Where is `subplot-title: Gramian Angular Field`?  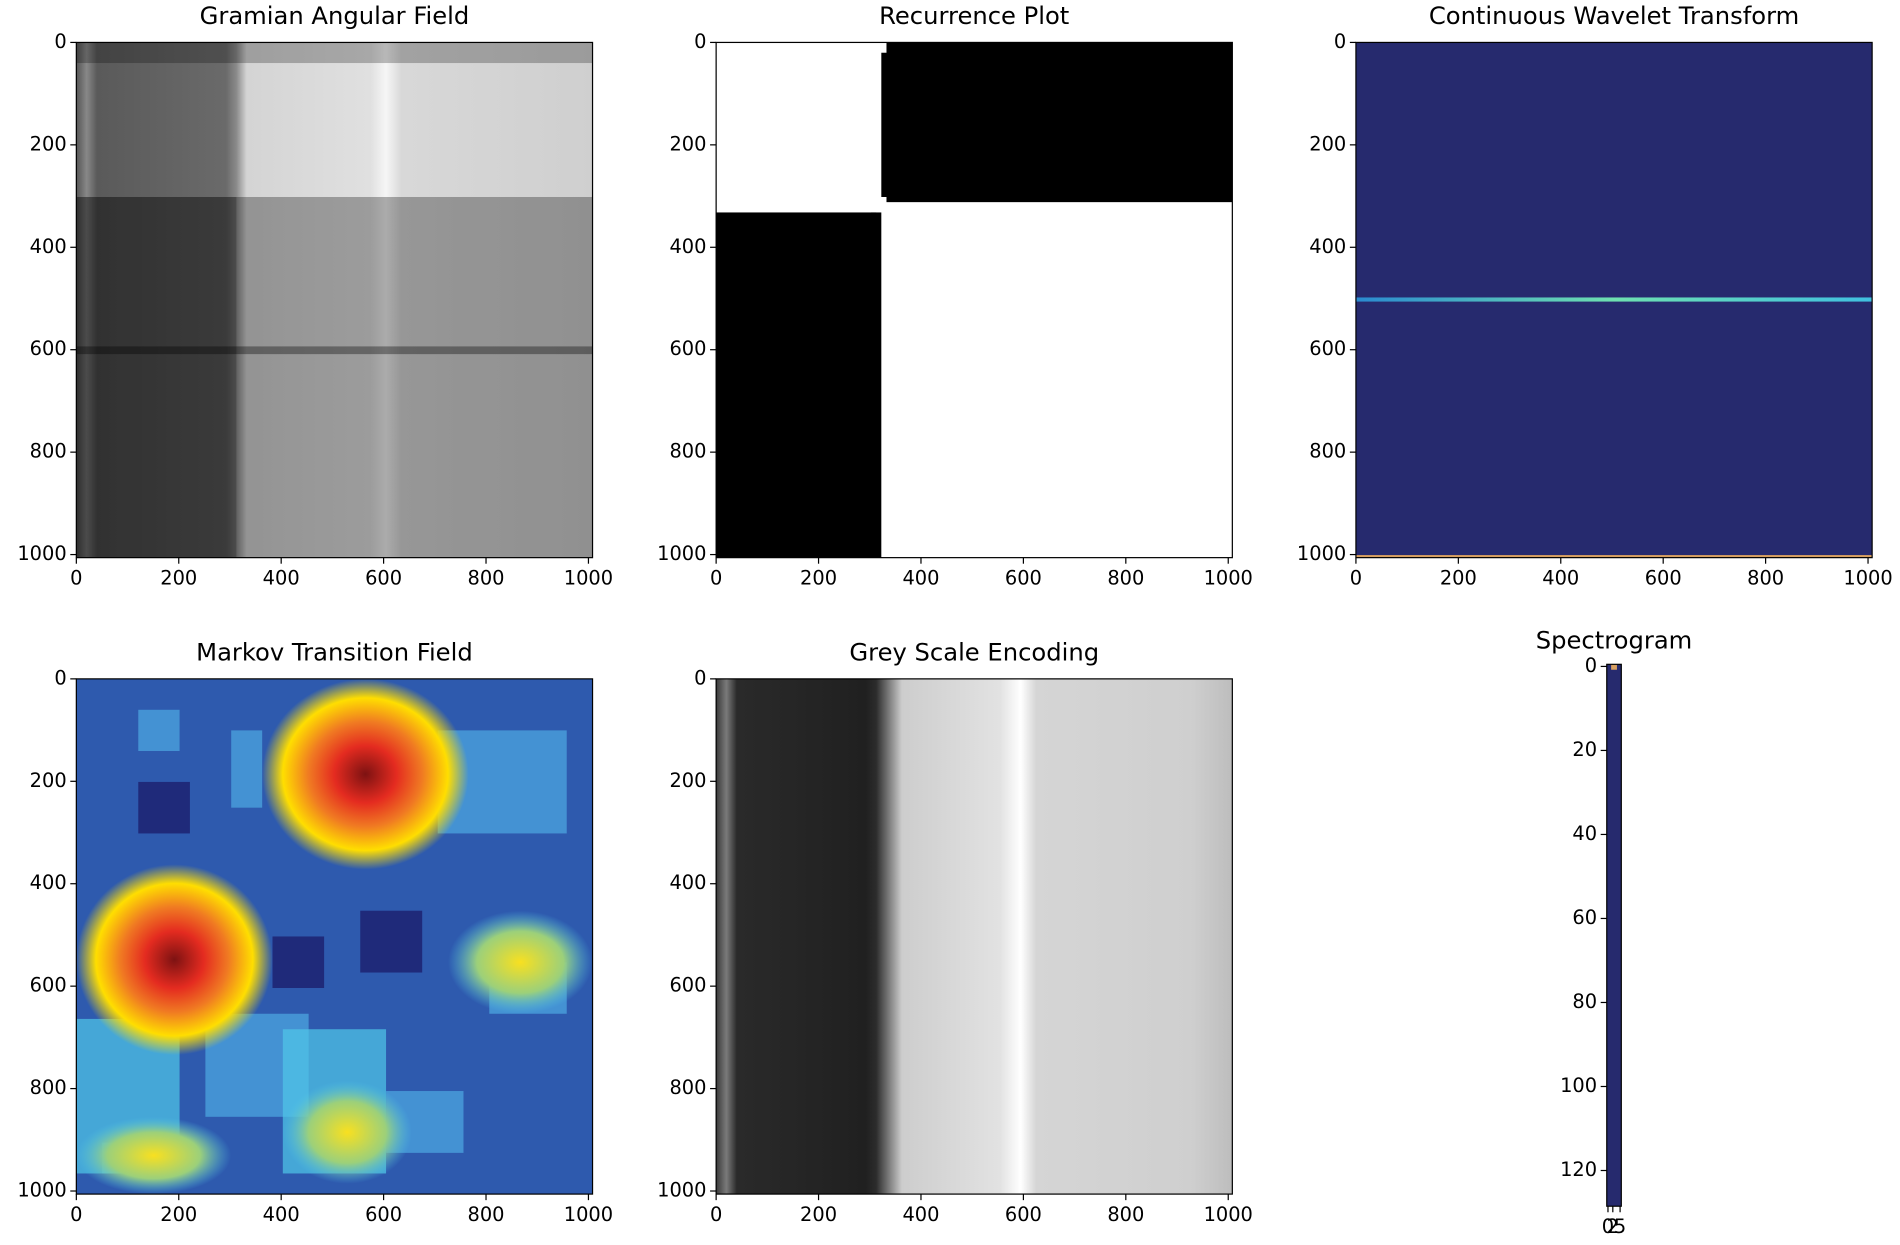
subplot-title: Gramian Angular Field is located at coordinates (335, 15).